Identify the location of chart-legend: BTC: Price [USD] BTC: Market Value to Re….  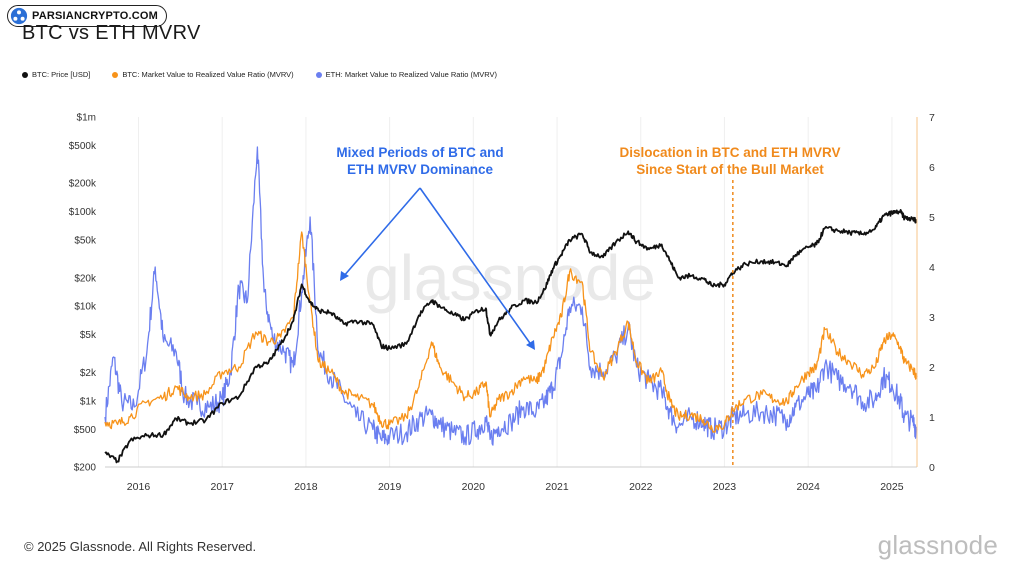
(259, 74).